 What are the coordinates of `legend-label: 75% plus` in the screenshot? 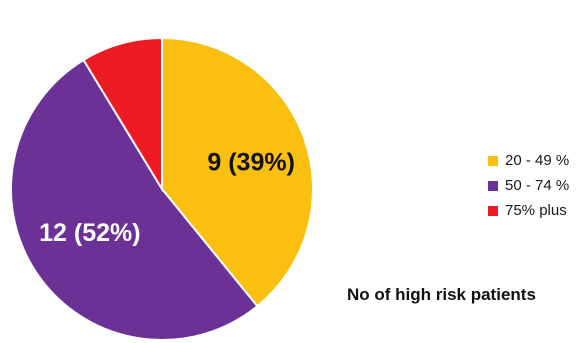 It's located at (536, 210).